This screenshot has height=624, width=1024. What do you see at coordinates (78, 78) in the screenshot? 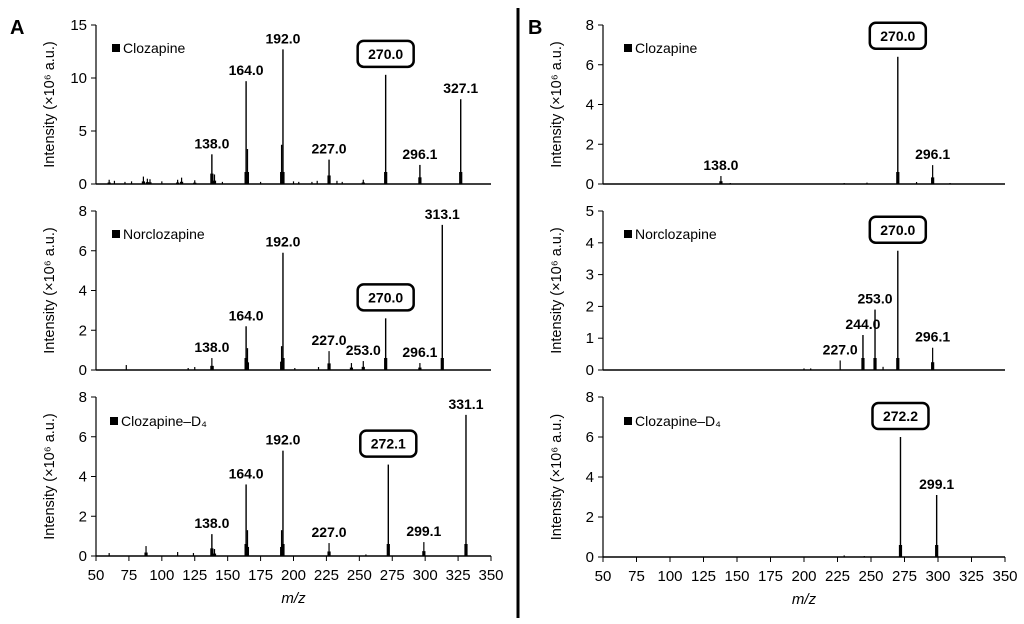
I see `y-tick-label: 10` at bounding box center [78, 78].